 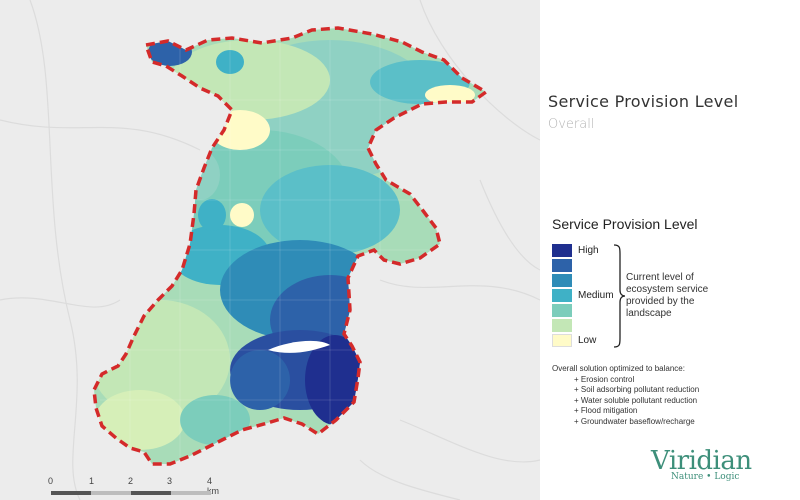 I want to click on legend-swatch-high, so click(x=562, y=250).